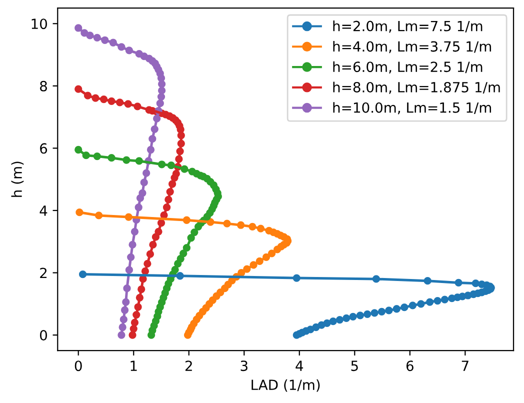  What do you see at coordinates (410, 366) in the screenshot?
I see `x-tick-label: 6` at bounding box center [410, 366].